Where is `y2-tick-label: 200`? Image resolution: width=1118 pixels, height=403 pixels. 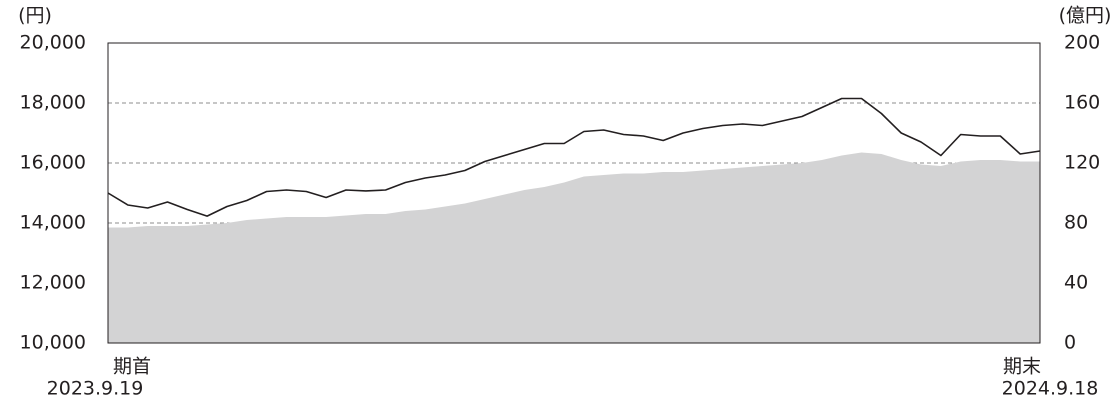
y2-tick-label: 200 is located at coordinates (1082, 43).